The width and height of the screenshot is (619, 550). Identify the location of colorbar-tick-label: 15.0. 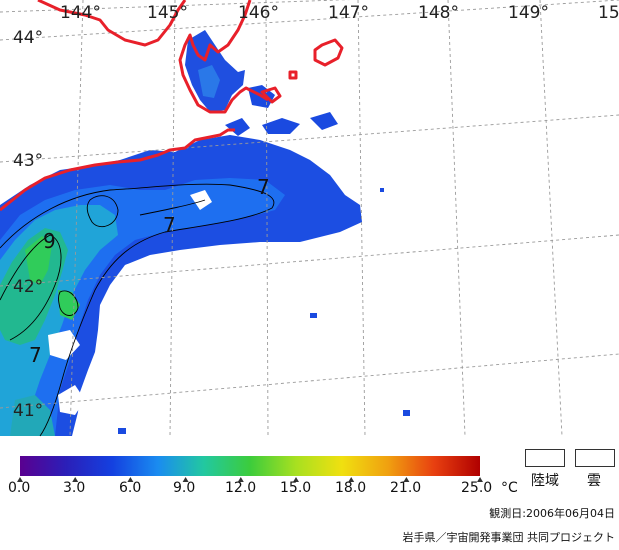
(296, 488).